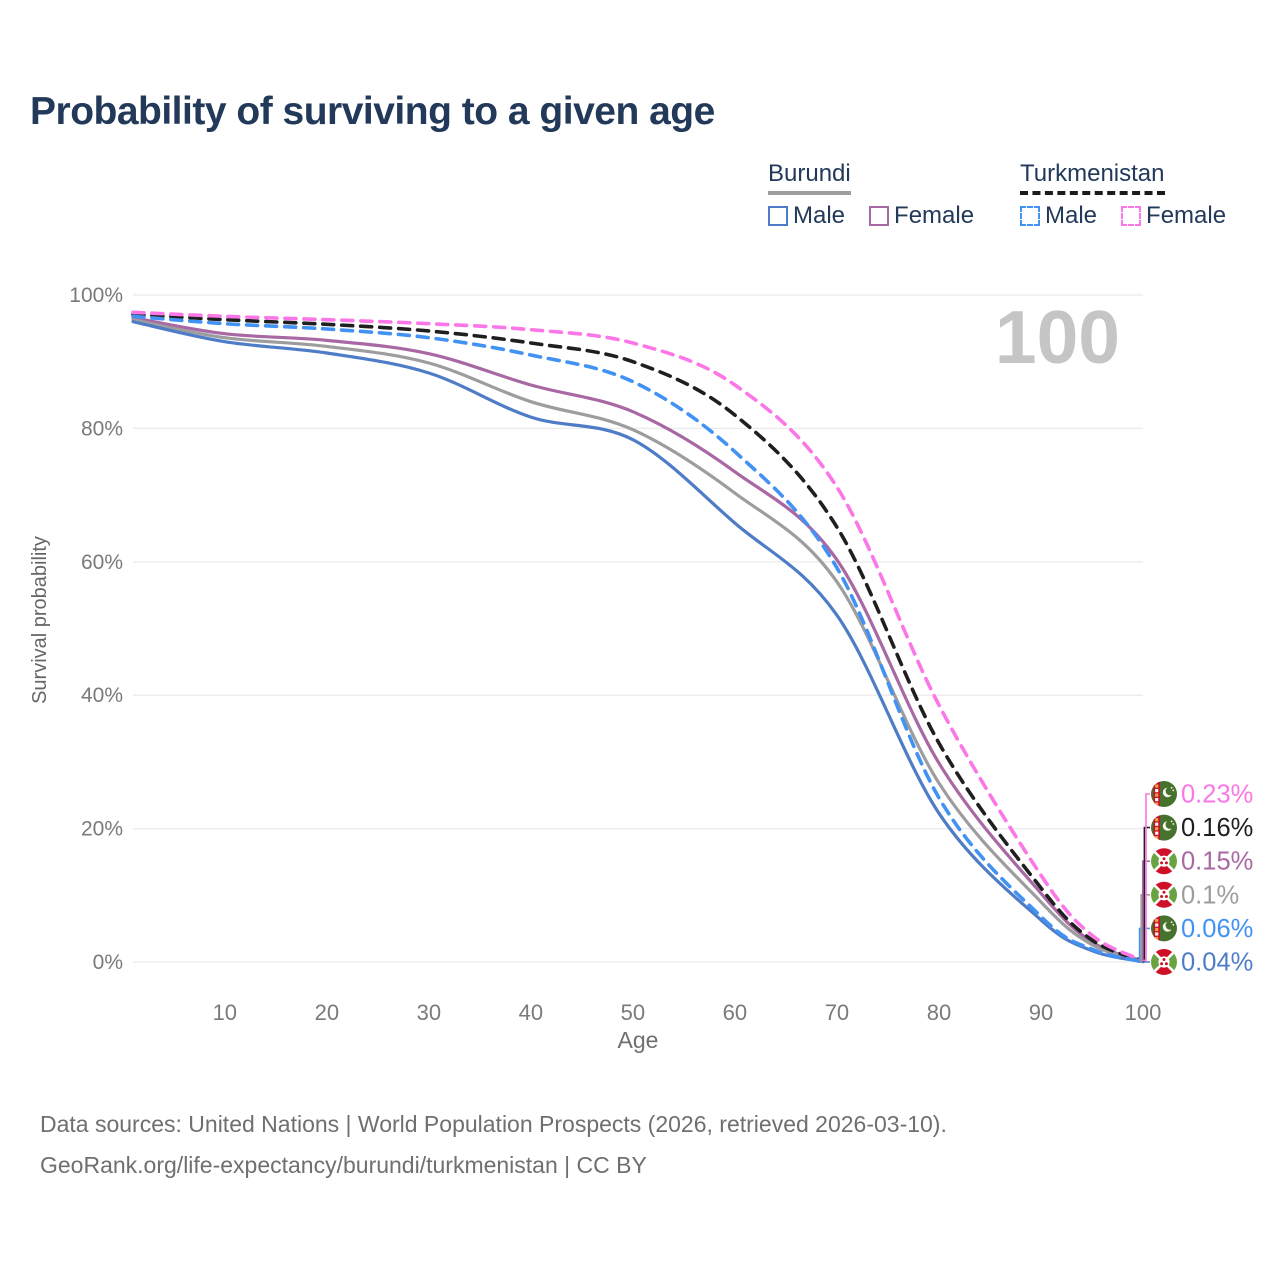 This screenshot has width=1280, height=1280. What do you see at coordinates (1146, 877) in the screenshot?
I see `leader-line-turkmenistan-female` at bounding box center [1146, 877].